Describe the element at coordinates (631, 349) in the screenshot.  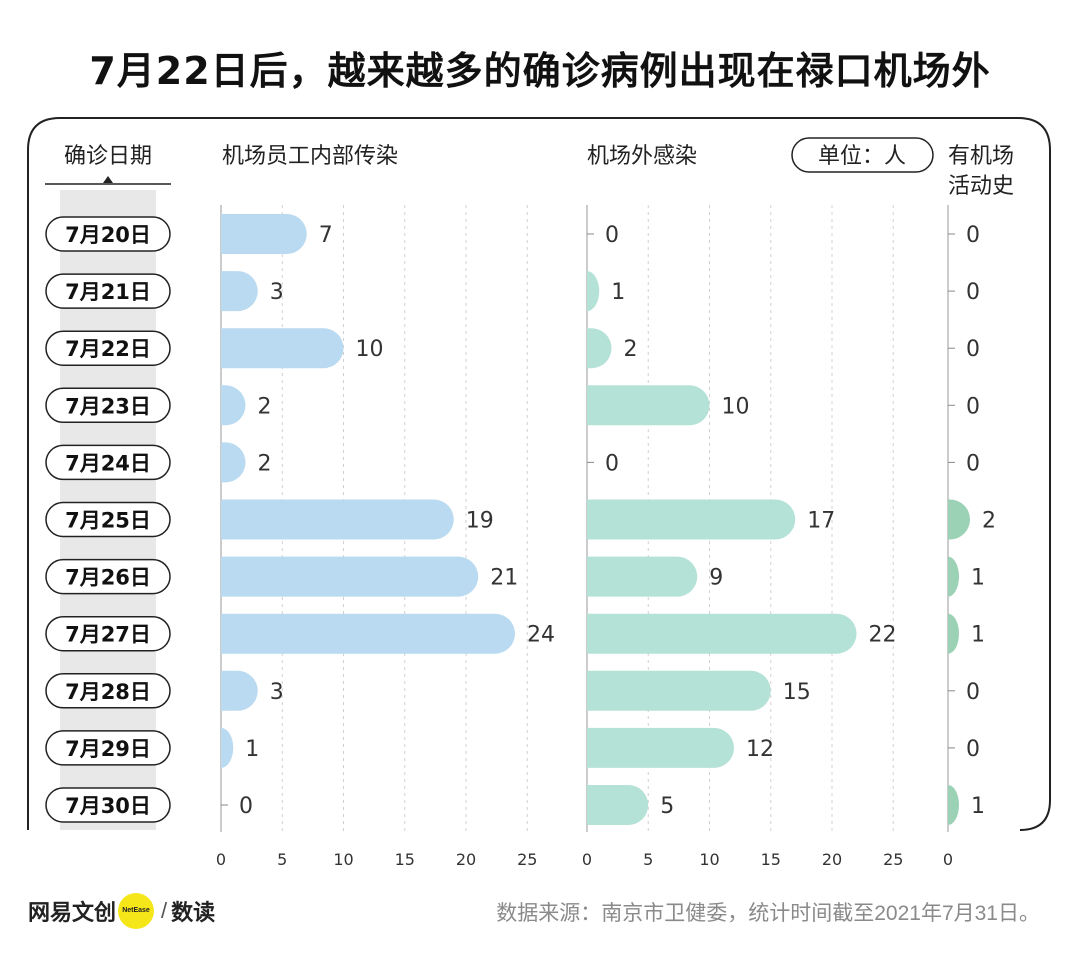
I see `p2-value-label: 2` at that location.